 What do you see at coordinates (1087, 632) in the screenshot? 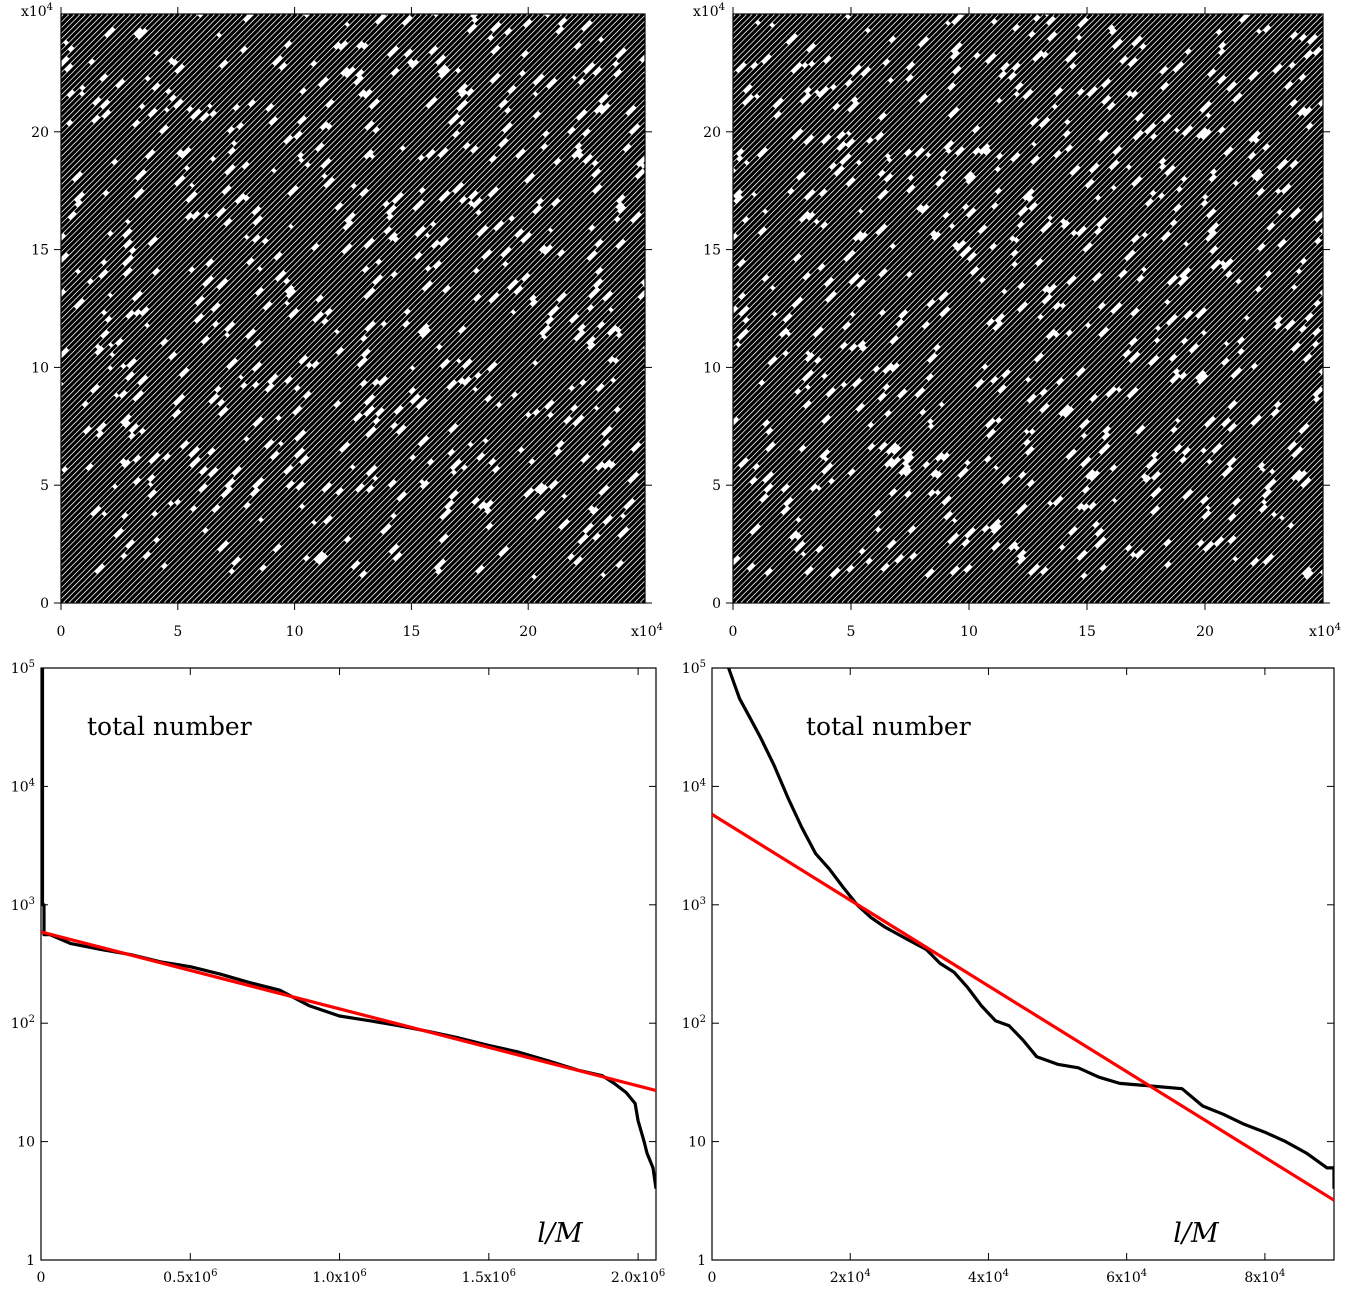
I see `x-tick-label: 15` at bounding box center [1087, 632].